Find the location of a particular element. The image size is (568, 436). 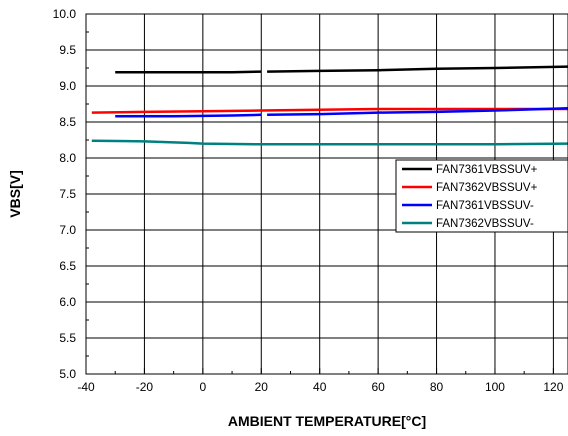

y-tick-label: 7.0 is located at coordinates (67, 230).